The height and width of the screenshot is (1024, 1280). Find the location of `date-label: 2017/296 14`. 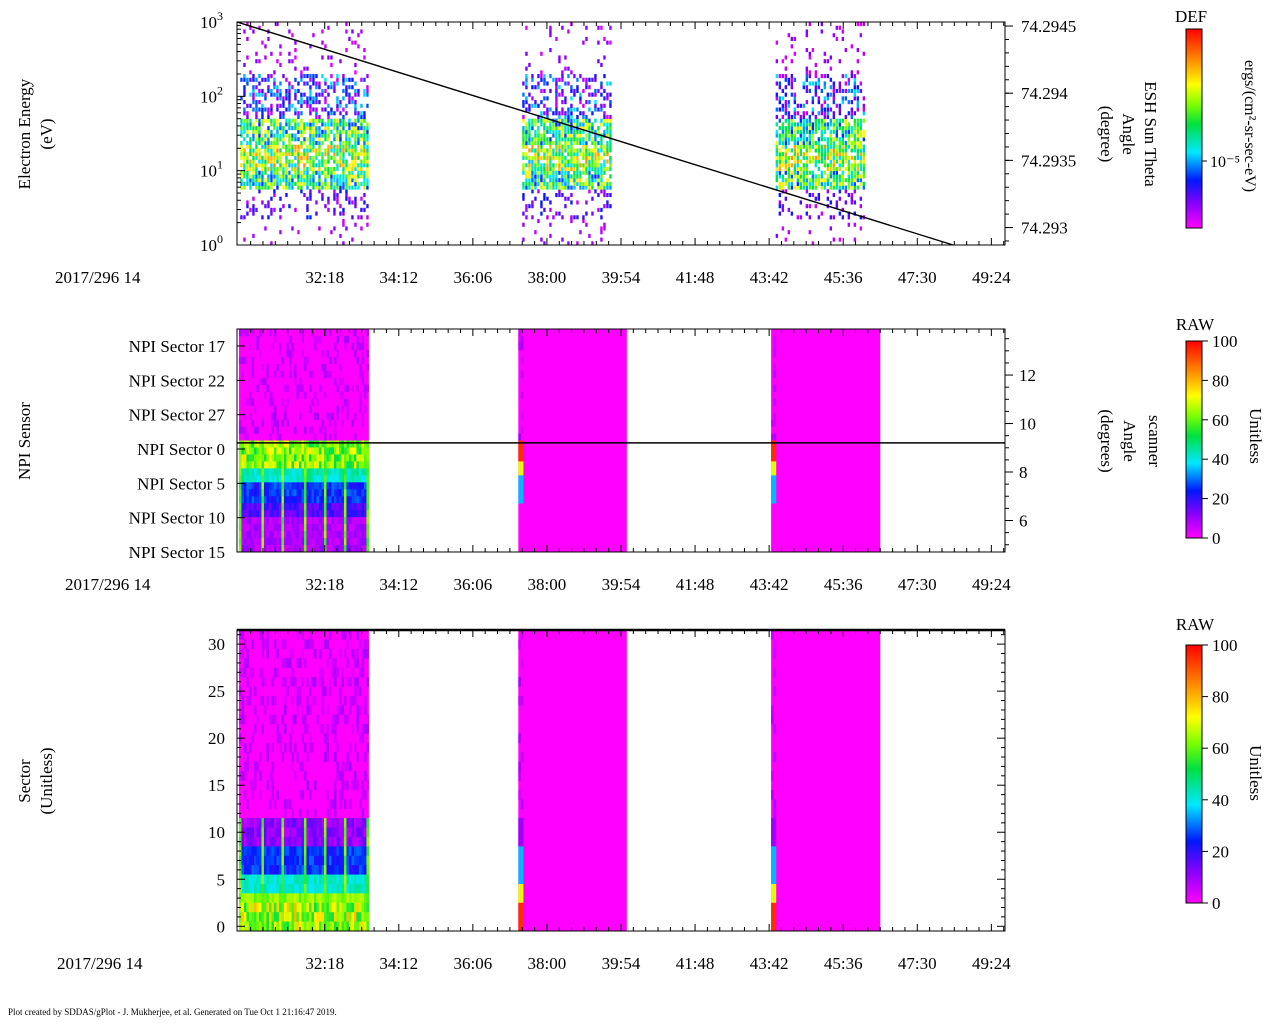

date-label: 2017/296 14 is located at coordinates (108, 584).